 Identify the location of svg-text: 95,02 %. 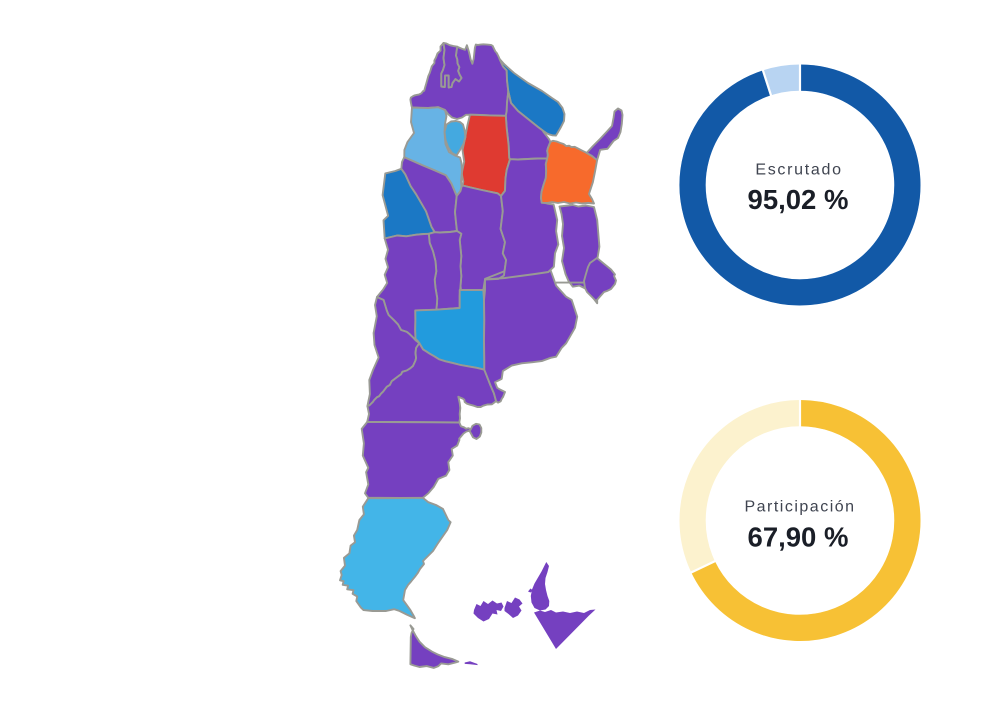
(798, 199).